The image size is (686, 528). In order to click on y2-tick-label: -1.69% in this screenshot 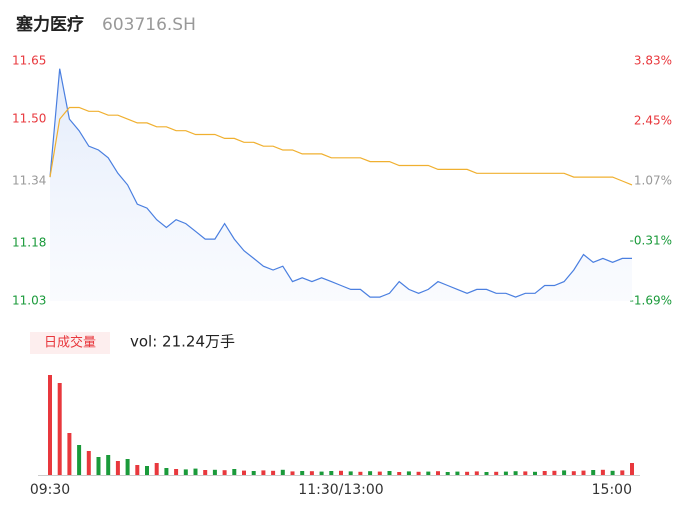, I will do `click(651, 301)`.